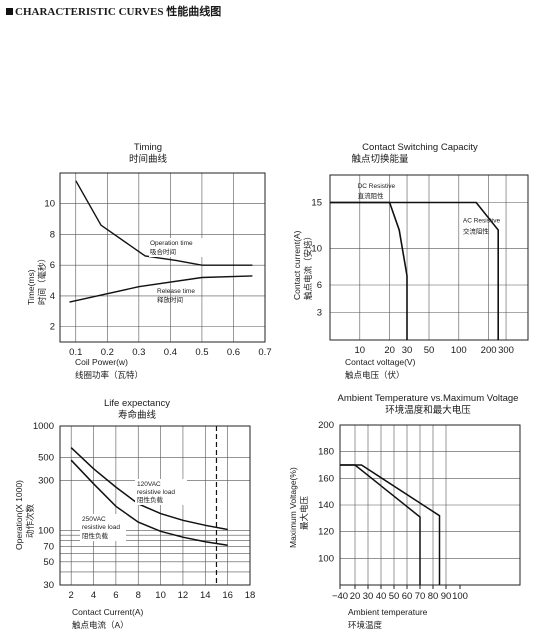  I want to click on life-120vac-curve, so click(149, 489).